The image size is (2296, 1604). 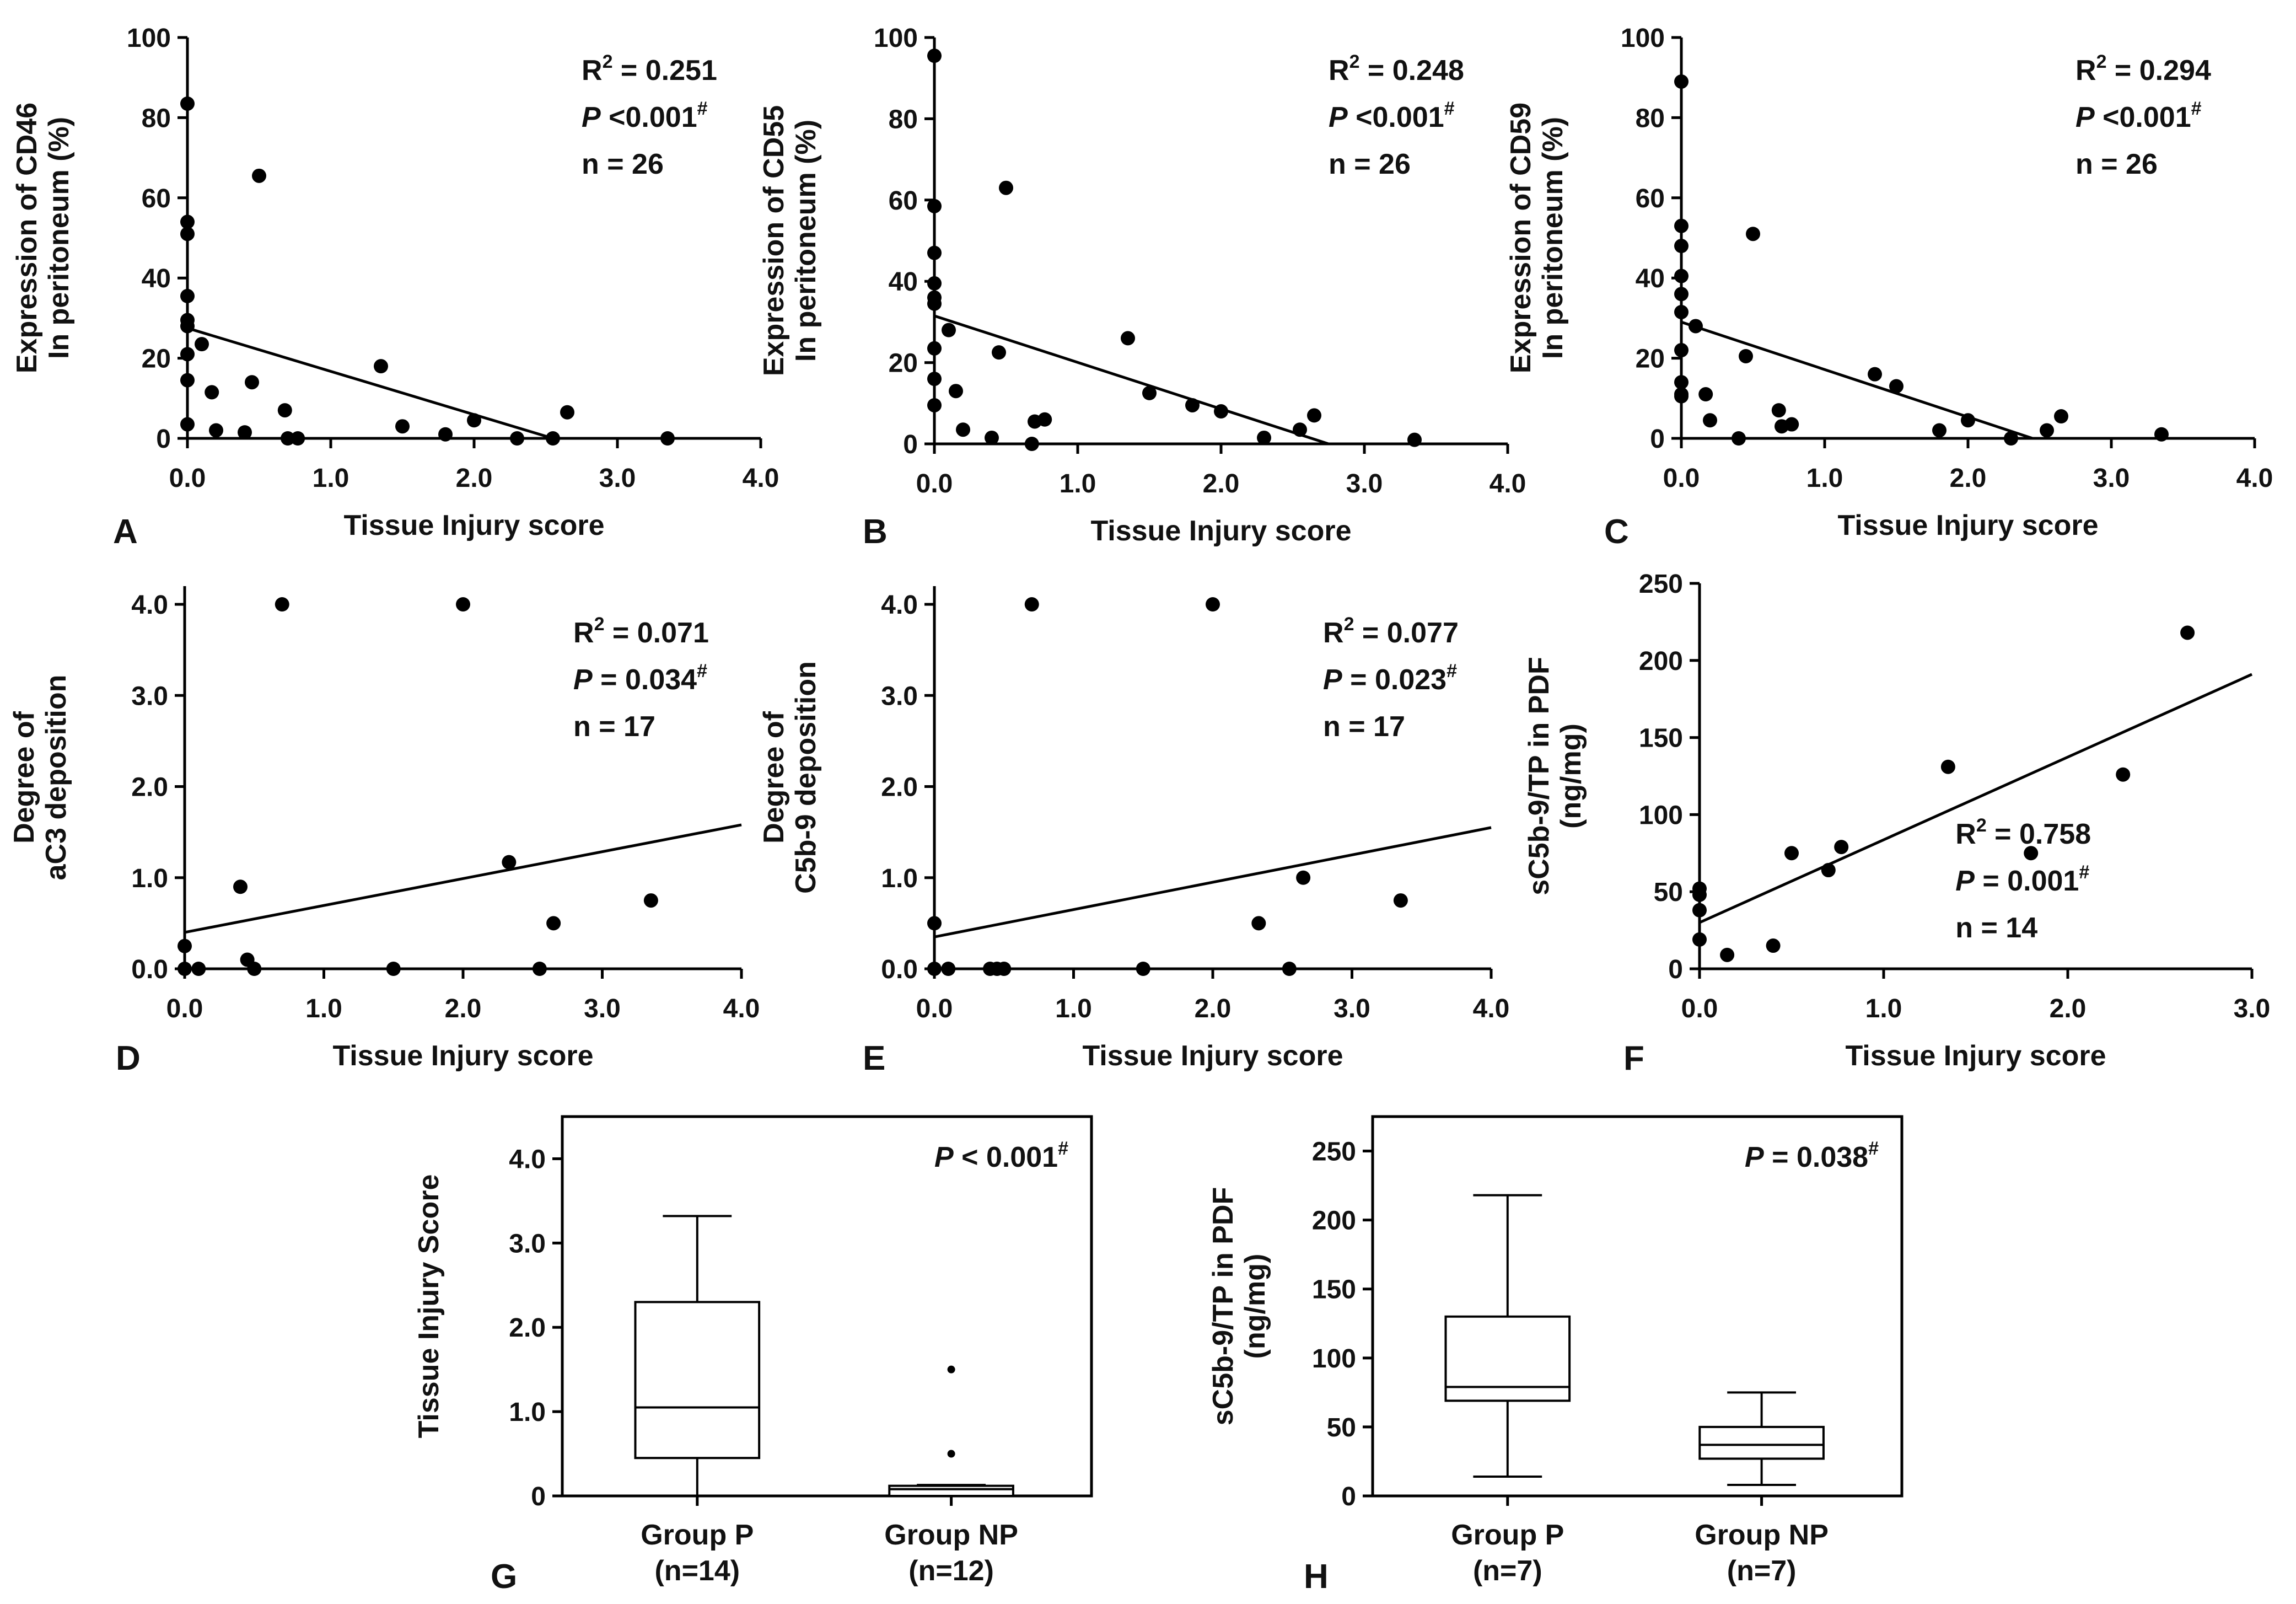 What do you see at coordinates (2027, 881) in the screenshot?
I see `p-value: = 0.001` at bounding box center [2027, 881].